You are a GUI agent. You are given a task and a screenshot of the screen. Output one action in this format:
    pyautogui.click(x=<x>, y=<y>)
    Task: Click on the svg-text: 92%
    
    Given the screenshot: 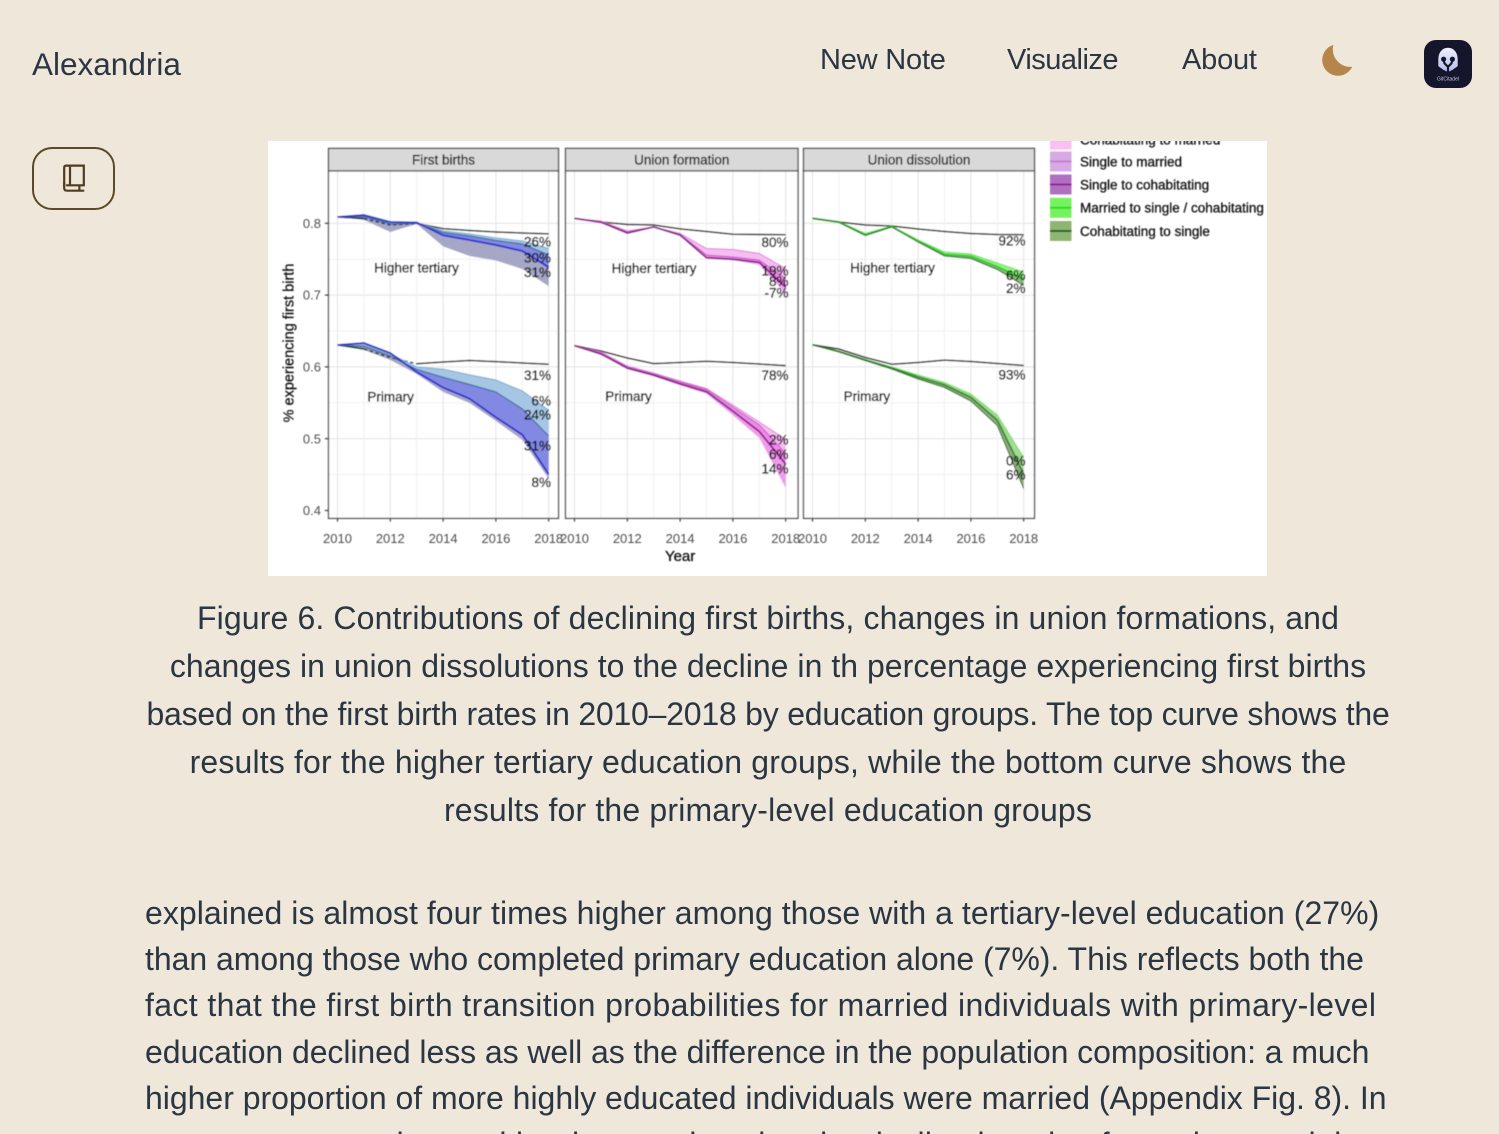 What is the action you would take?
    pyautogui.click(x=1011, y=240)
    